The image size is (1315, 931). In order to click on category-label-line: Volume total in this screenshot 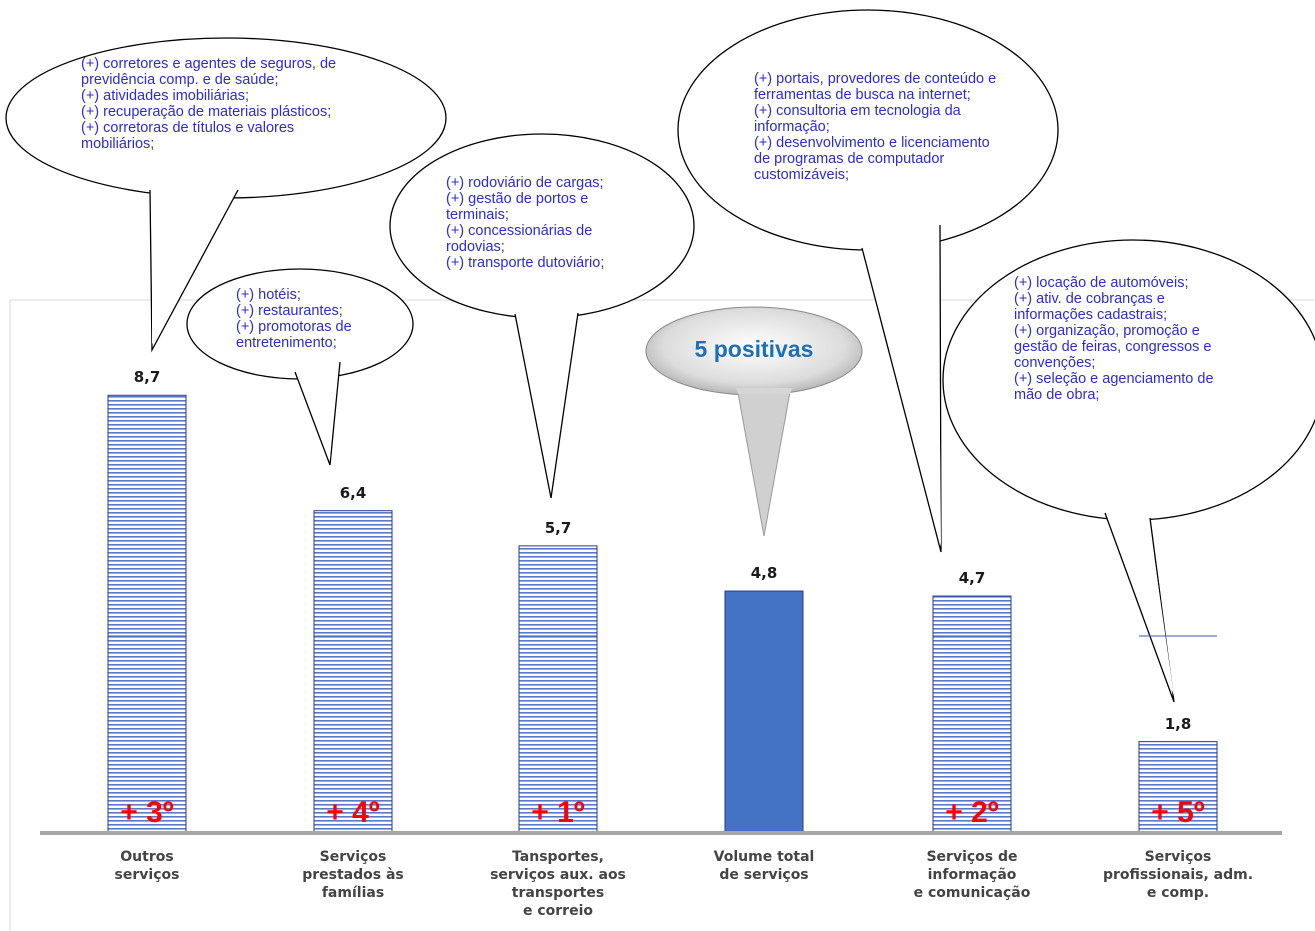, I will do `click(764, 857)`.